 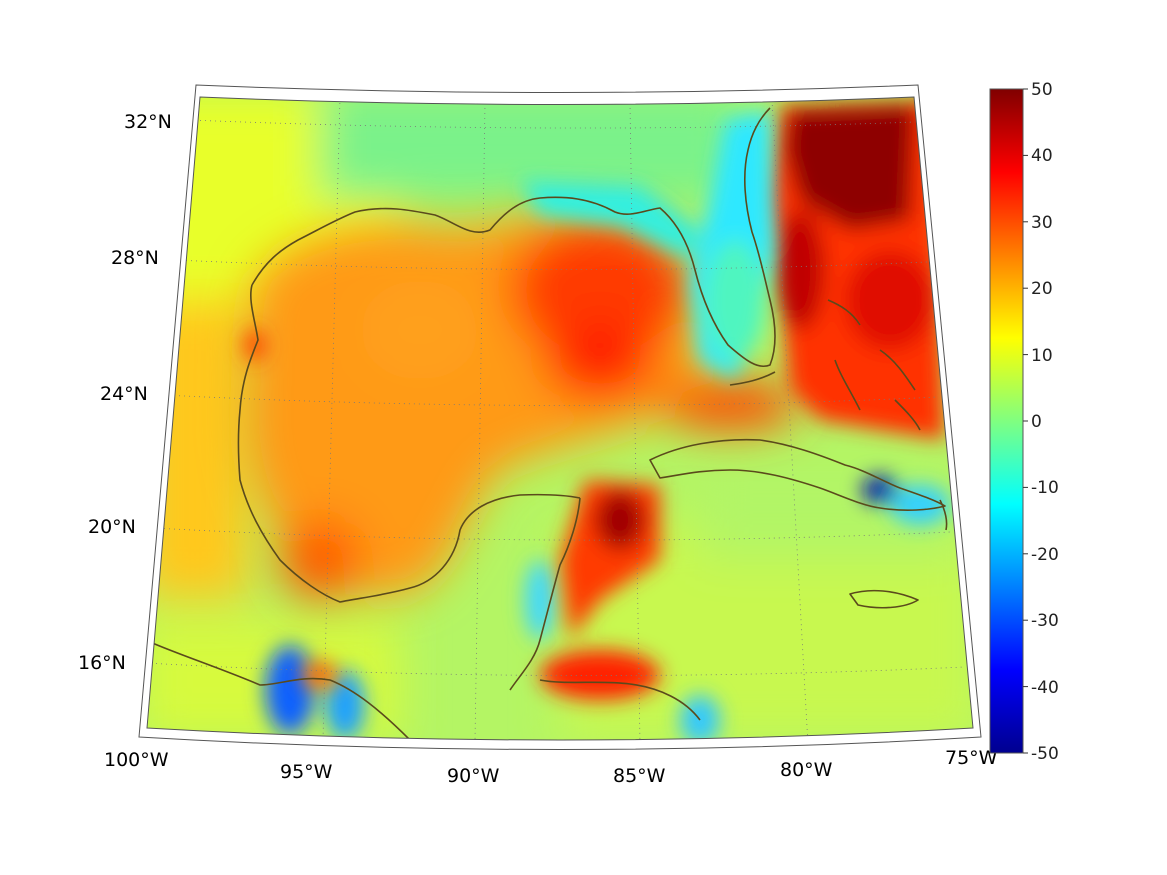 What do you see at coordinates (639, 776) in the screenshot?
I see `lon-tick-label: 85°W` at bounding box center [639, 776].